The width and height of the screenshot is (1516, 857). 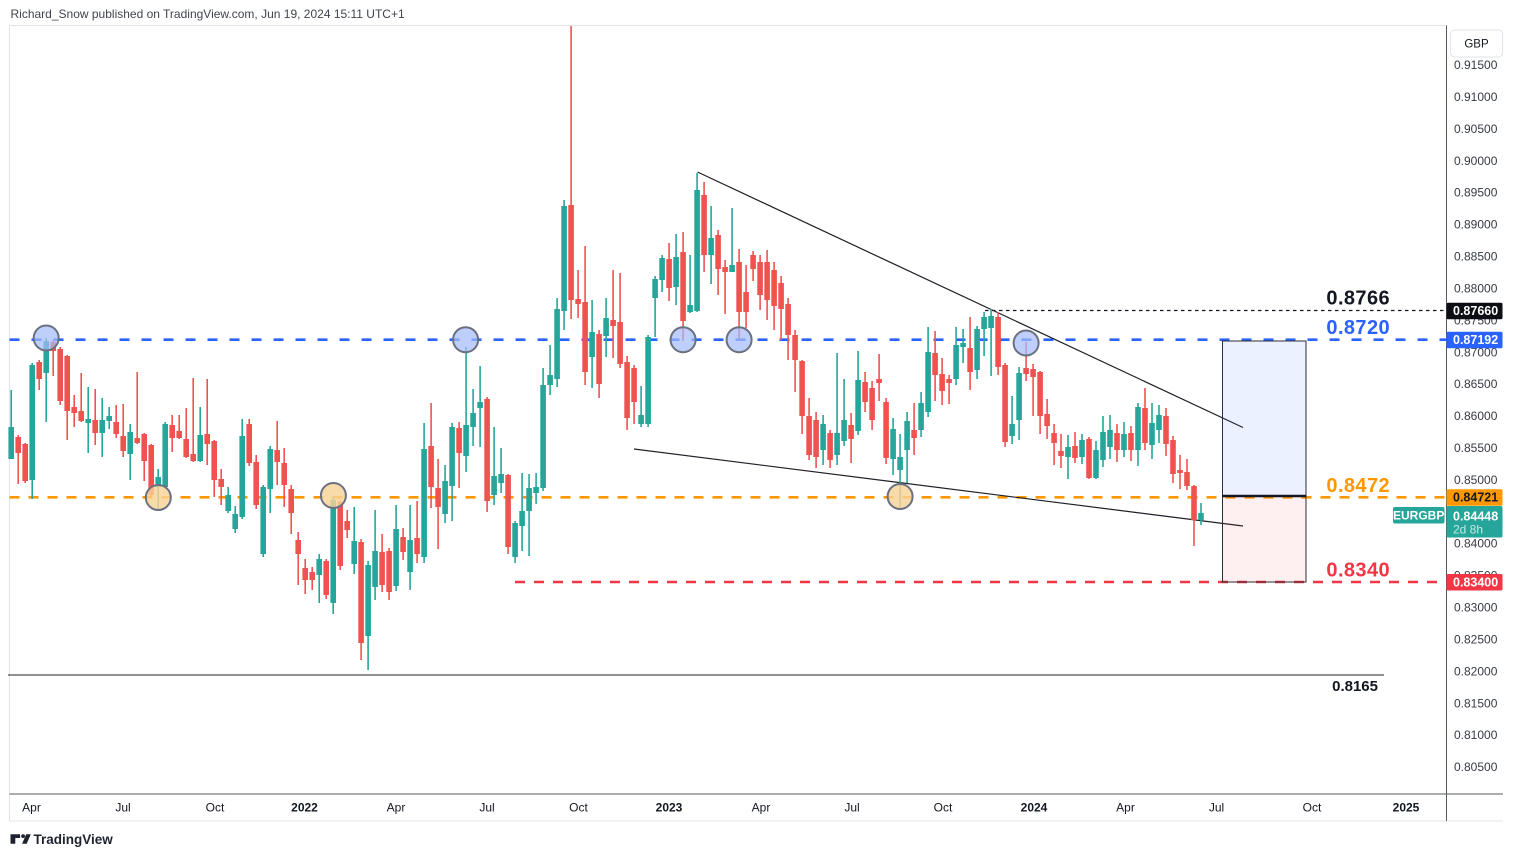 I want to click on svg-text: 0.81500, so click(x=1476, y=703).